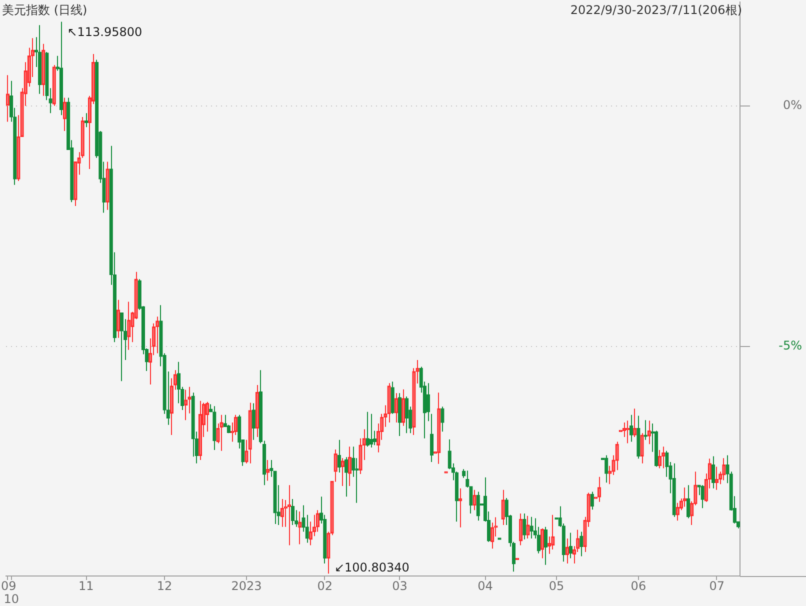 The width and height of the screenshot is (806, 606). I want to click on annotation: ↖113.95800, so click(104, 31).